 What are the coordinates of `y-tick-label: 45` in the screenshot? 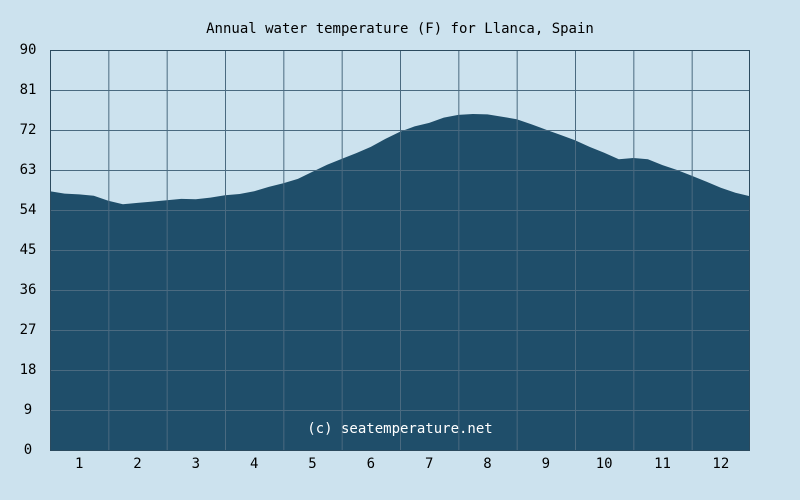 It's located at (28, 250).